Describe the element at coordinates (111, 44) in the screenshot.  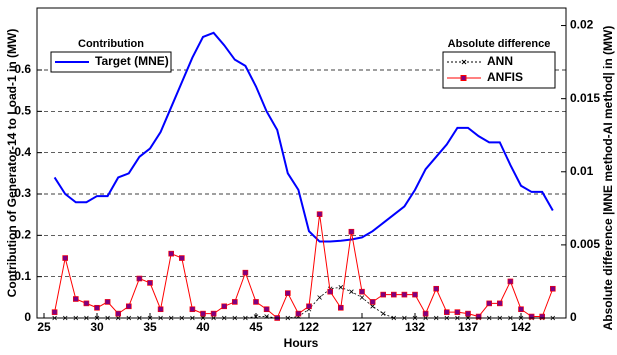
I see `legend-title: Contribution` at that location.